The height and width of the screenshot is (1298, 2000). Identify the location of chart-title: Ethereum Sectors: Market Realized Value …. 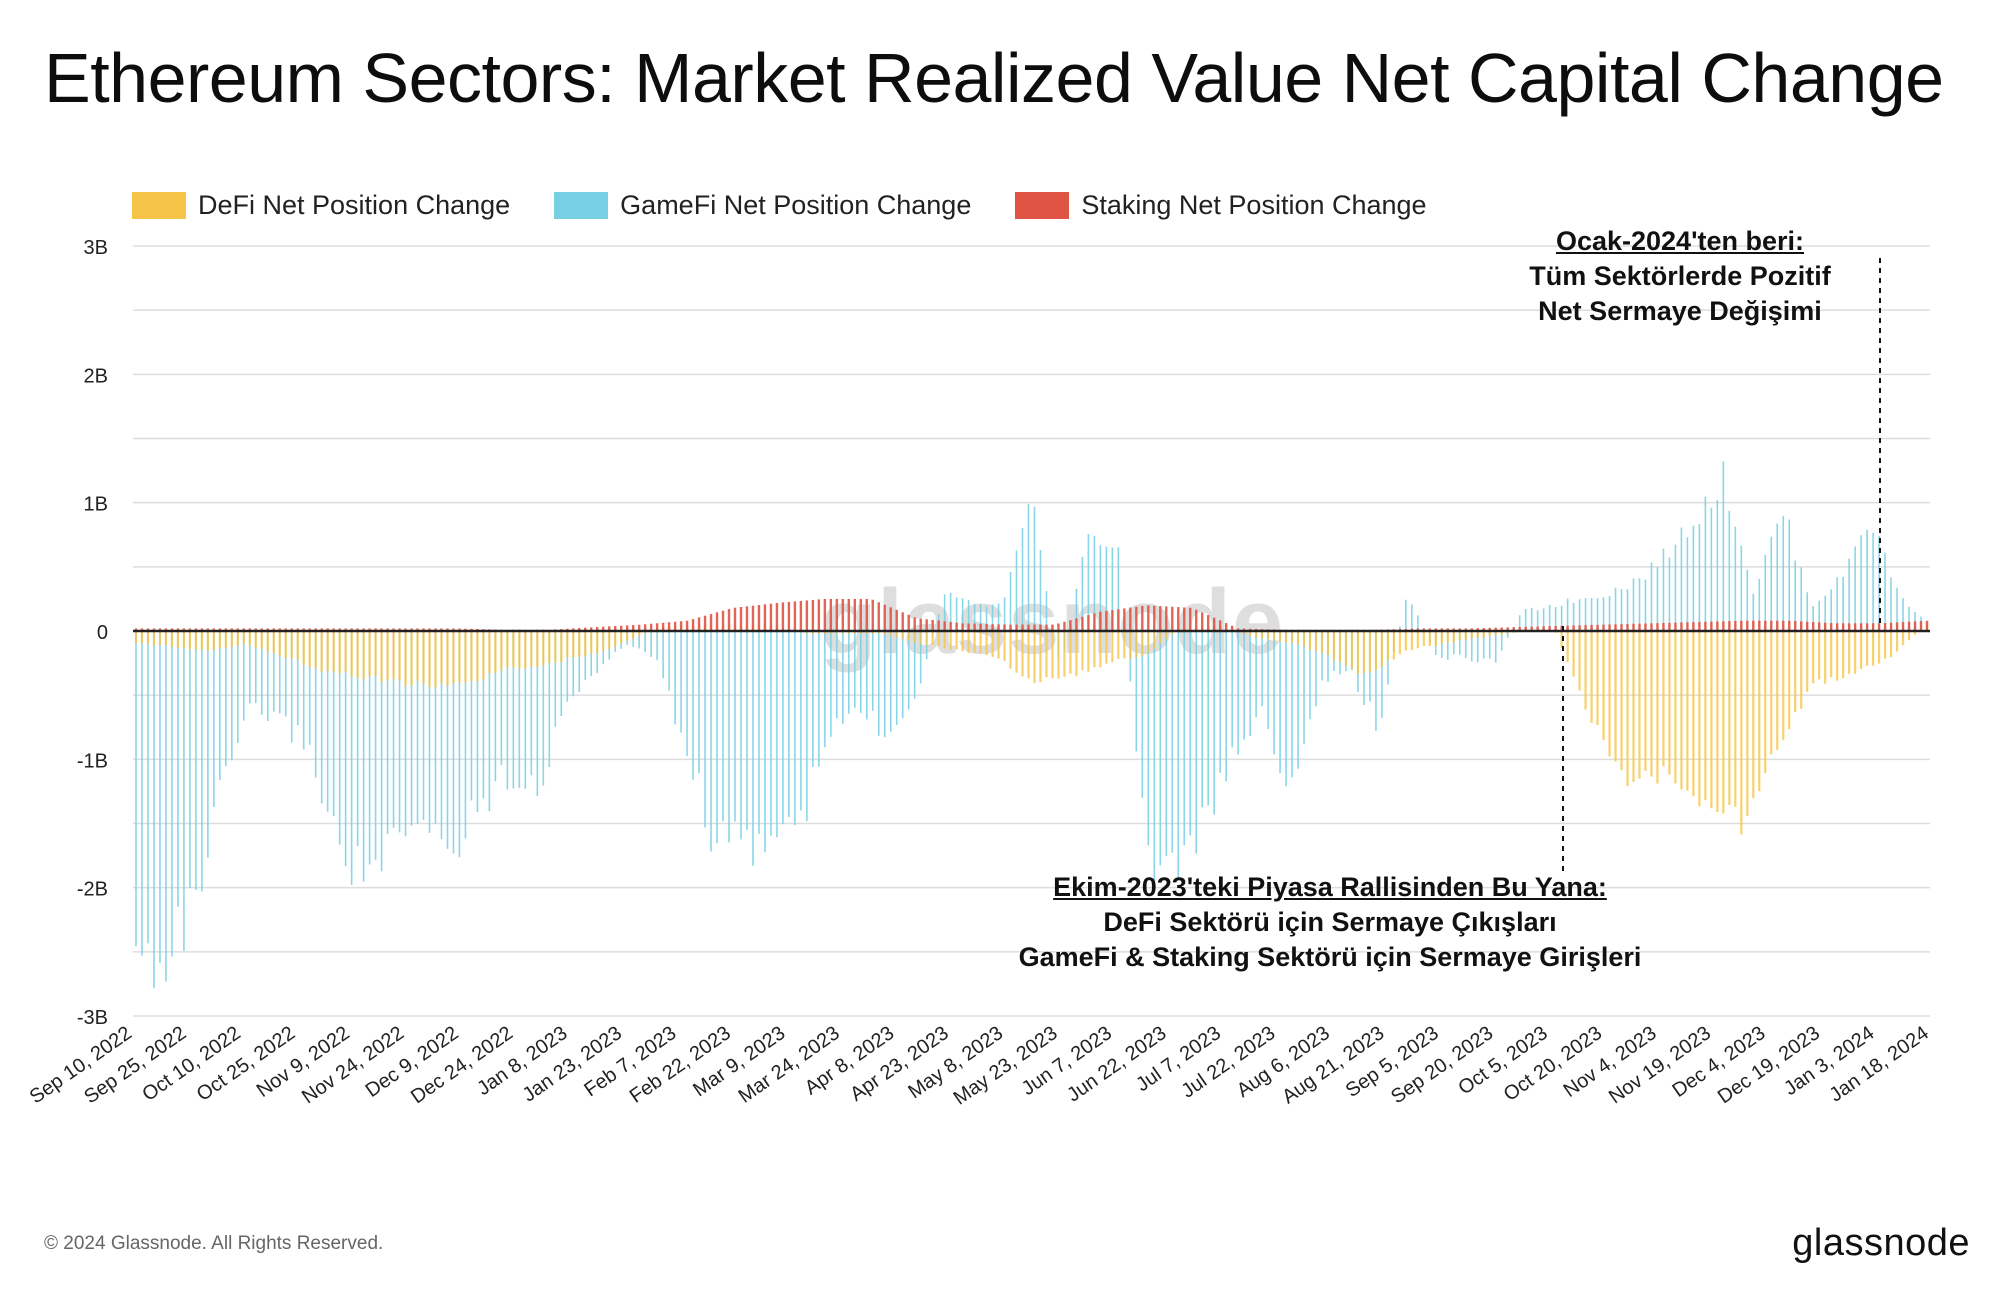
(994, 78).